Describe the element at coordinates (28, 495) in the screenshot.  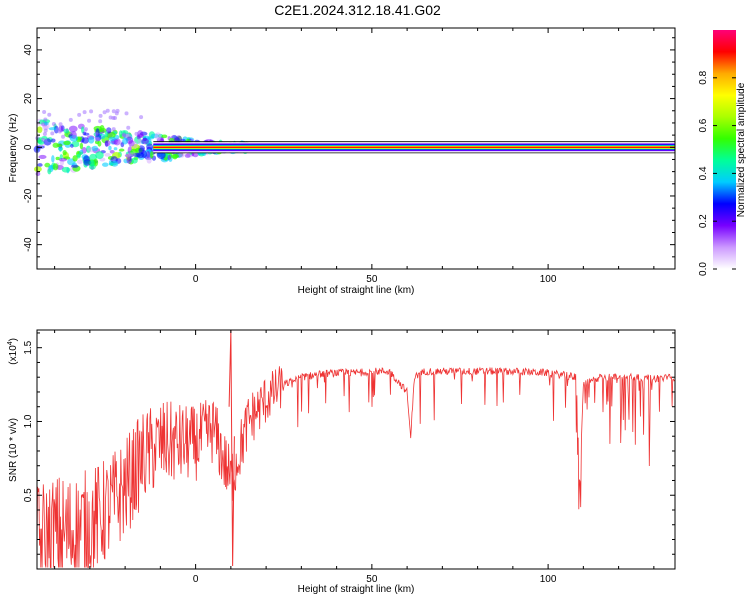
I see `snr-y-tick-label: 0.5` at that location.